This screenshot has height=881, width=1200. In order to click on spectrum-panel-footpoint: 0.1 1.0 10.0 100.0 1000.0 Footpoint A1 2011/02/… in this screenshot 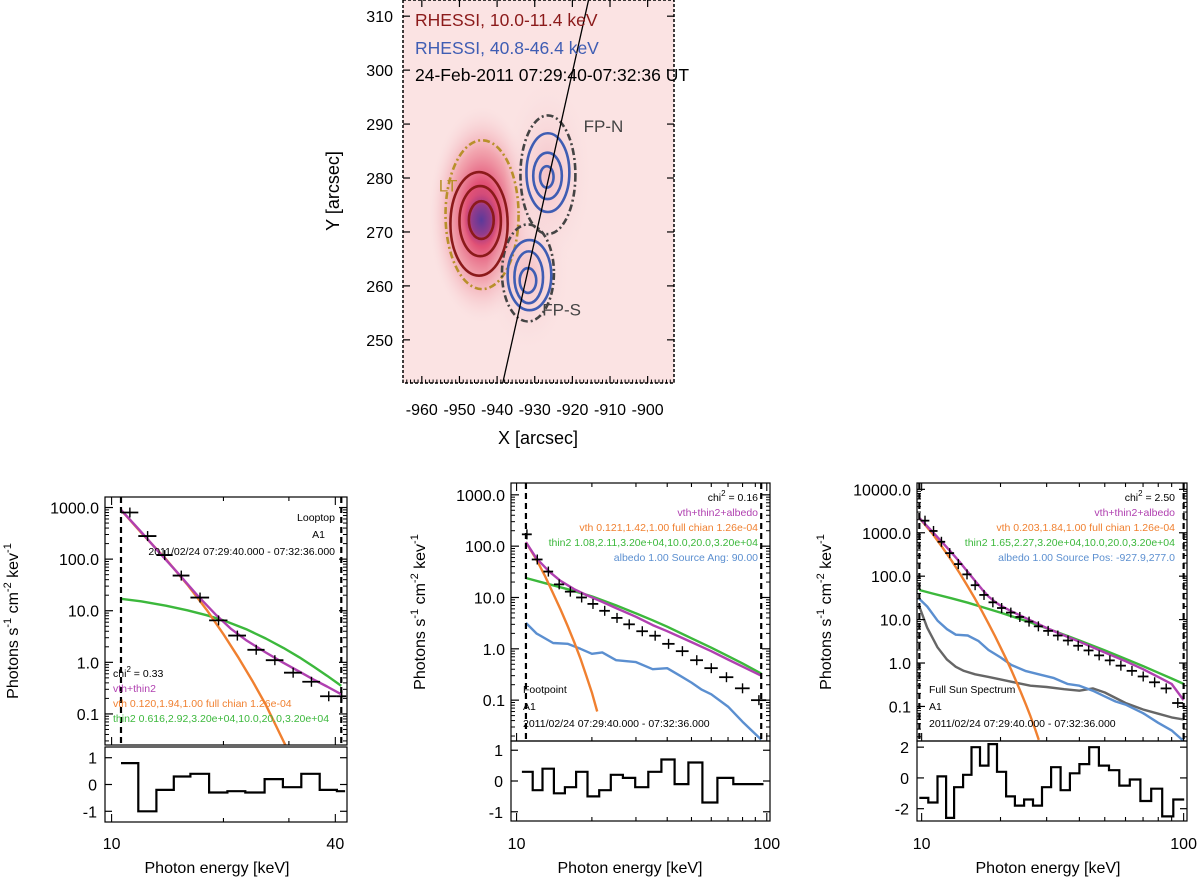, I will do `click(594, 679)`.